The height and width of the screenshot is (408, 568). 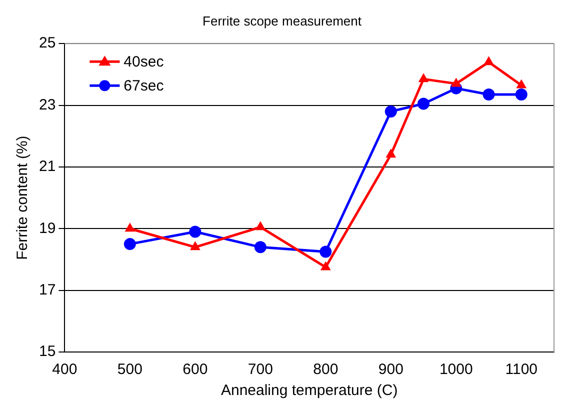 I want to click on x-tick-label: 900, so click(x=391, y=369).